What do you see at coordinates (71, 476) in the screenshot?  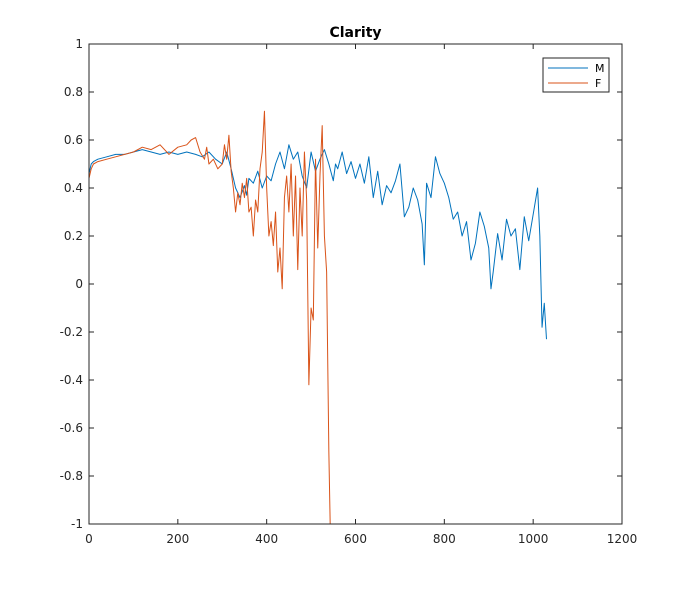 I see `y-tick-label: -0.8` at bounding box center [71, 476].